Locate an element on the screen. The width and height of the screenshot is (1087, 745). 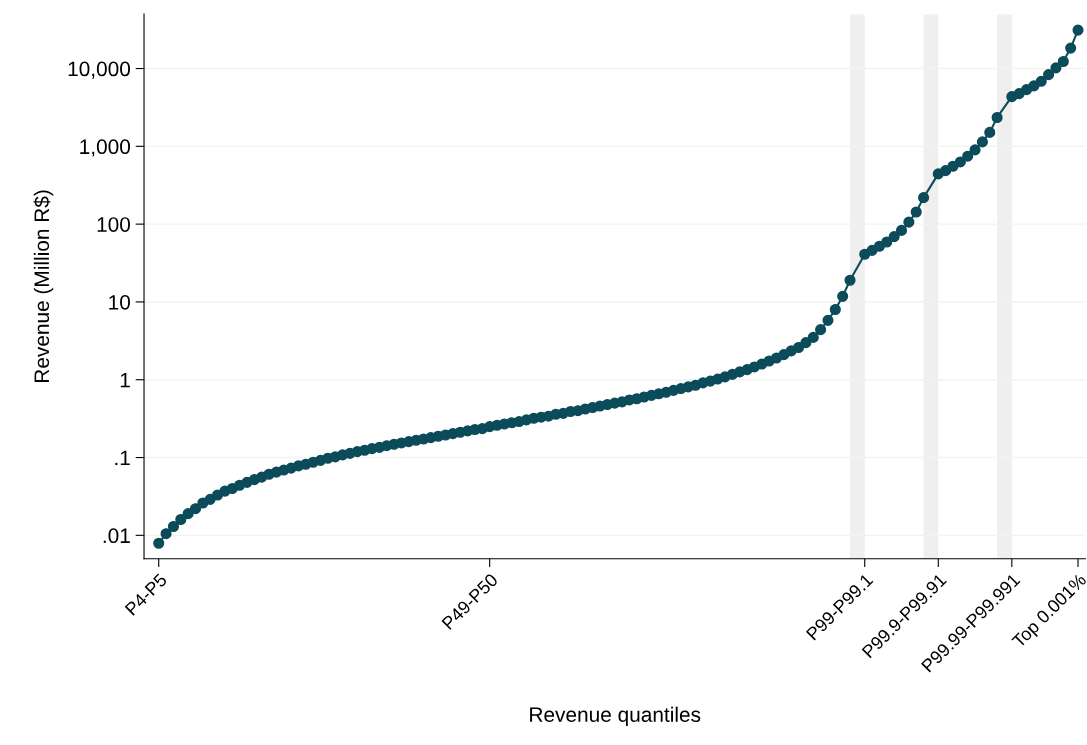
y-tick-label: 1 is located at coordinates (125, 380).